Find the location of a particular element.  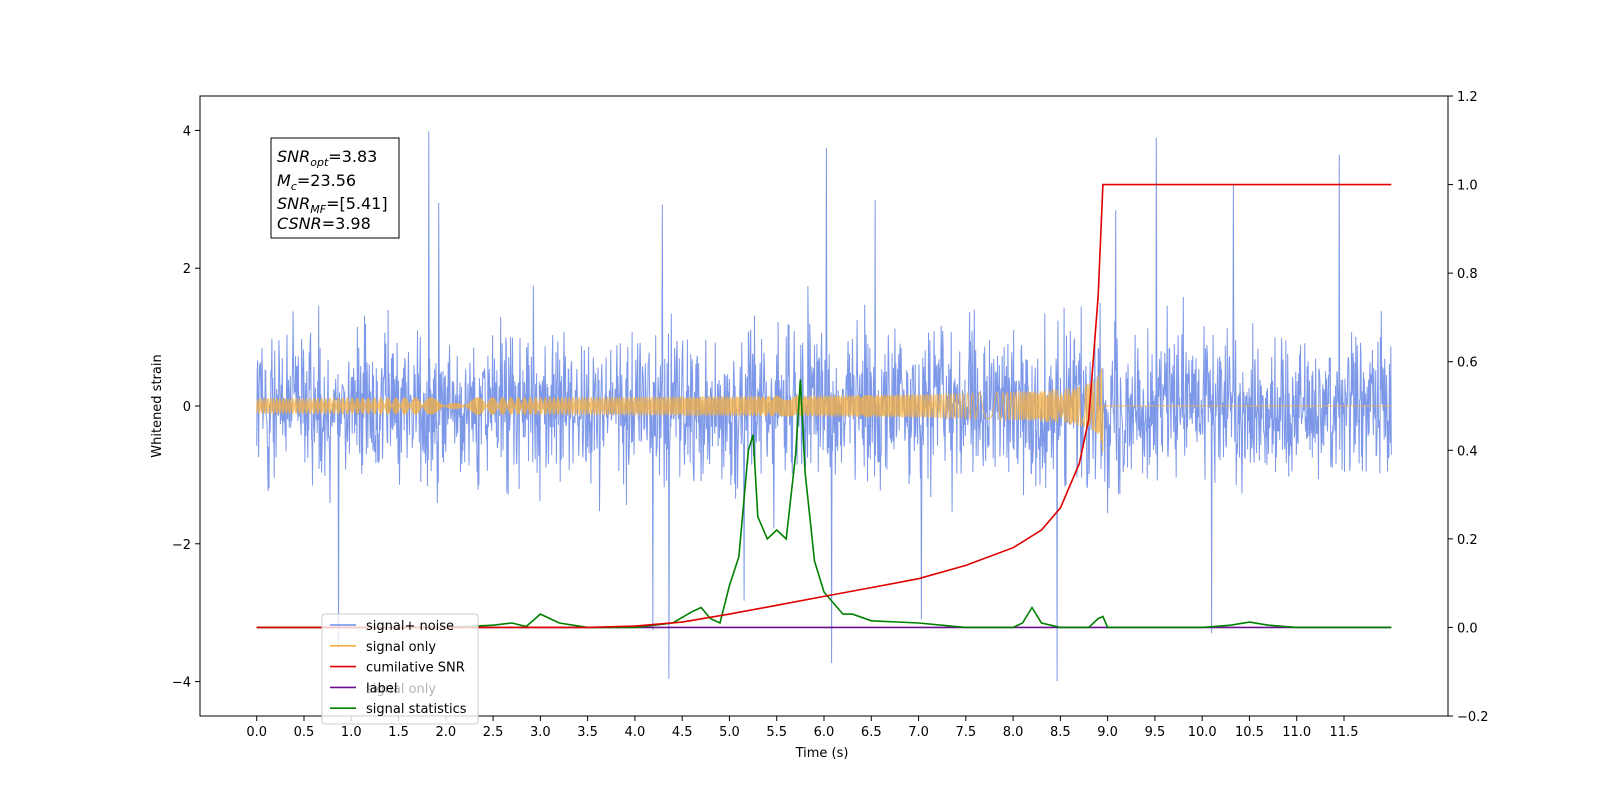

x-tick-label: 5.5 is located at coordinates (776, 732).